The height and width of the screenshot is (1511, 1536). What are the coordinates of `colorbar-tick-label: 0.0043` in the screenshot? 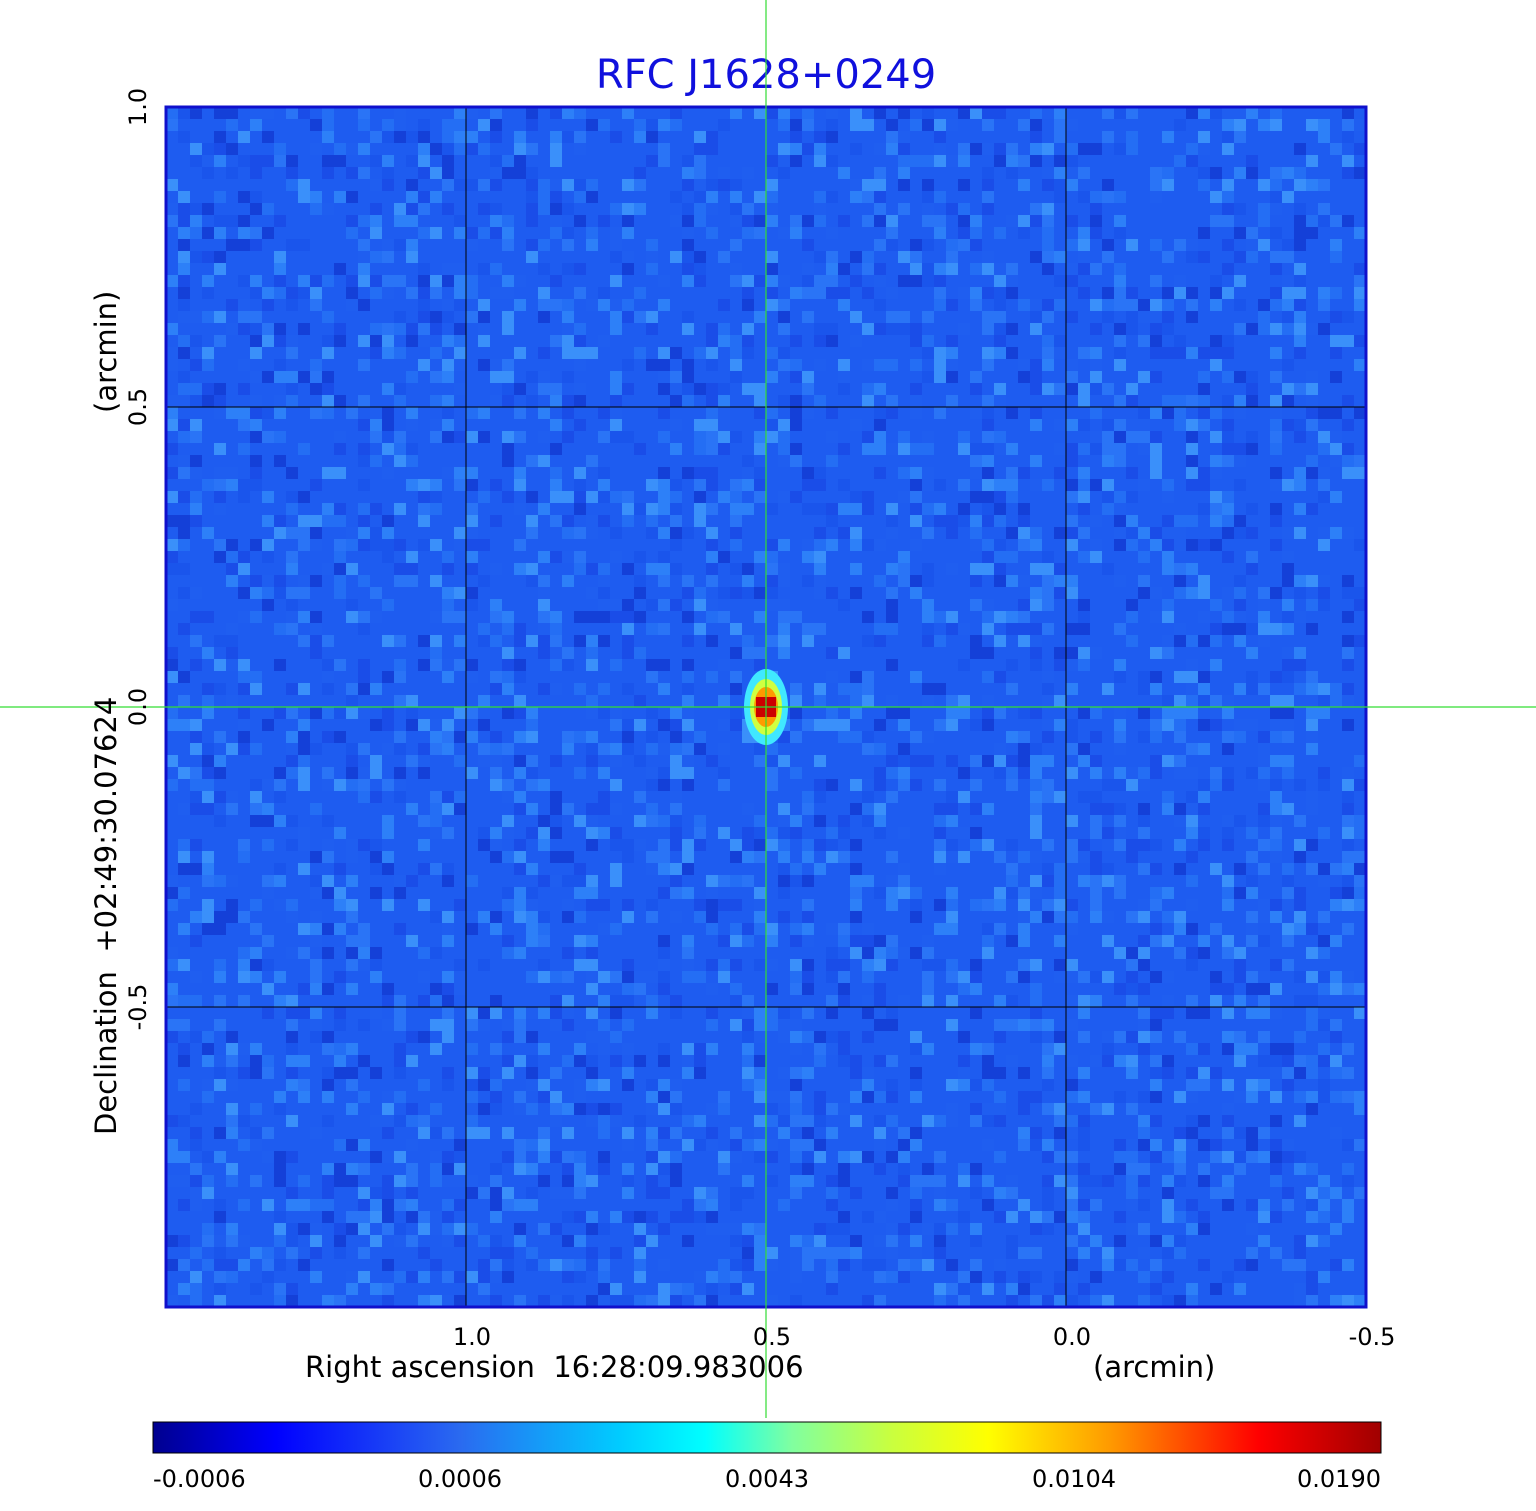 It's located at (767, 1479).